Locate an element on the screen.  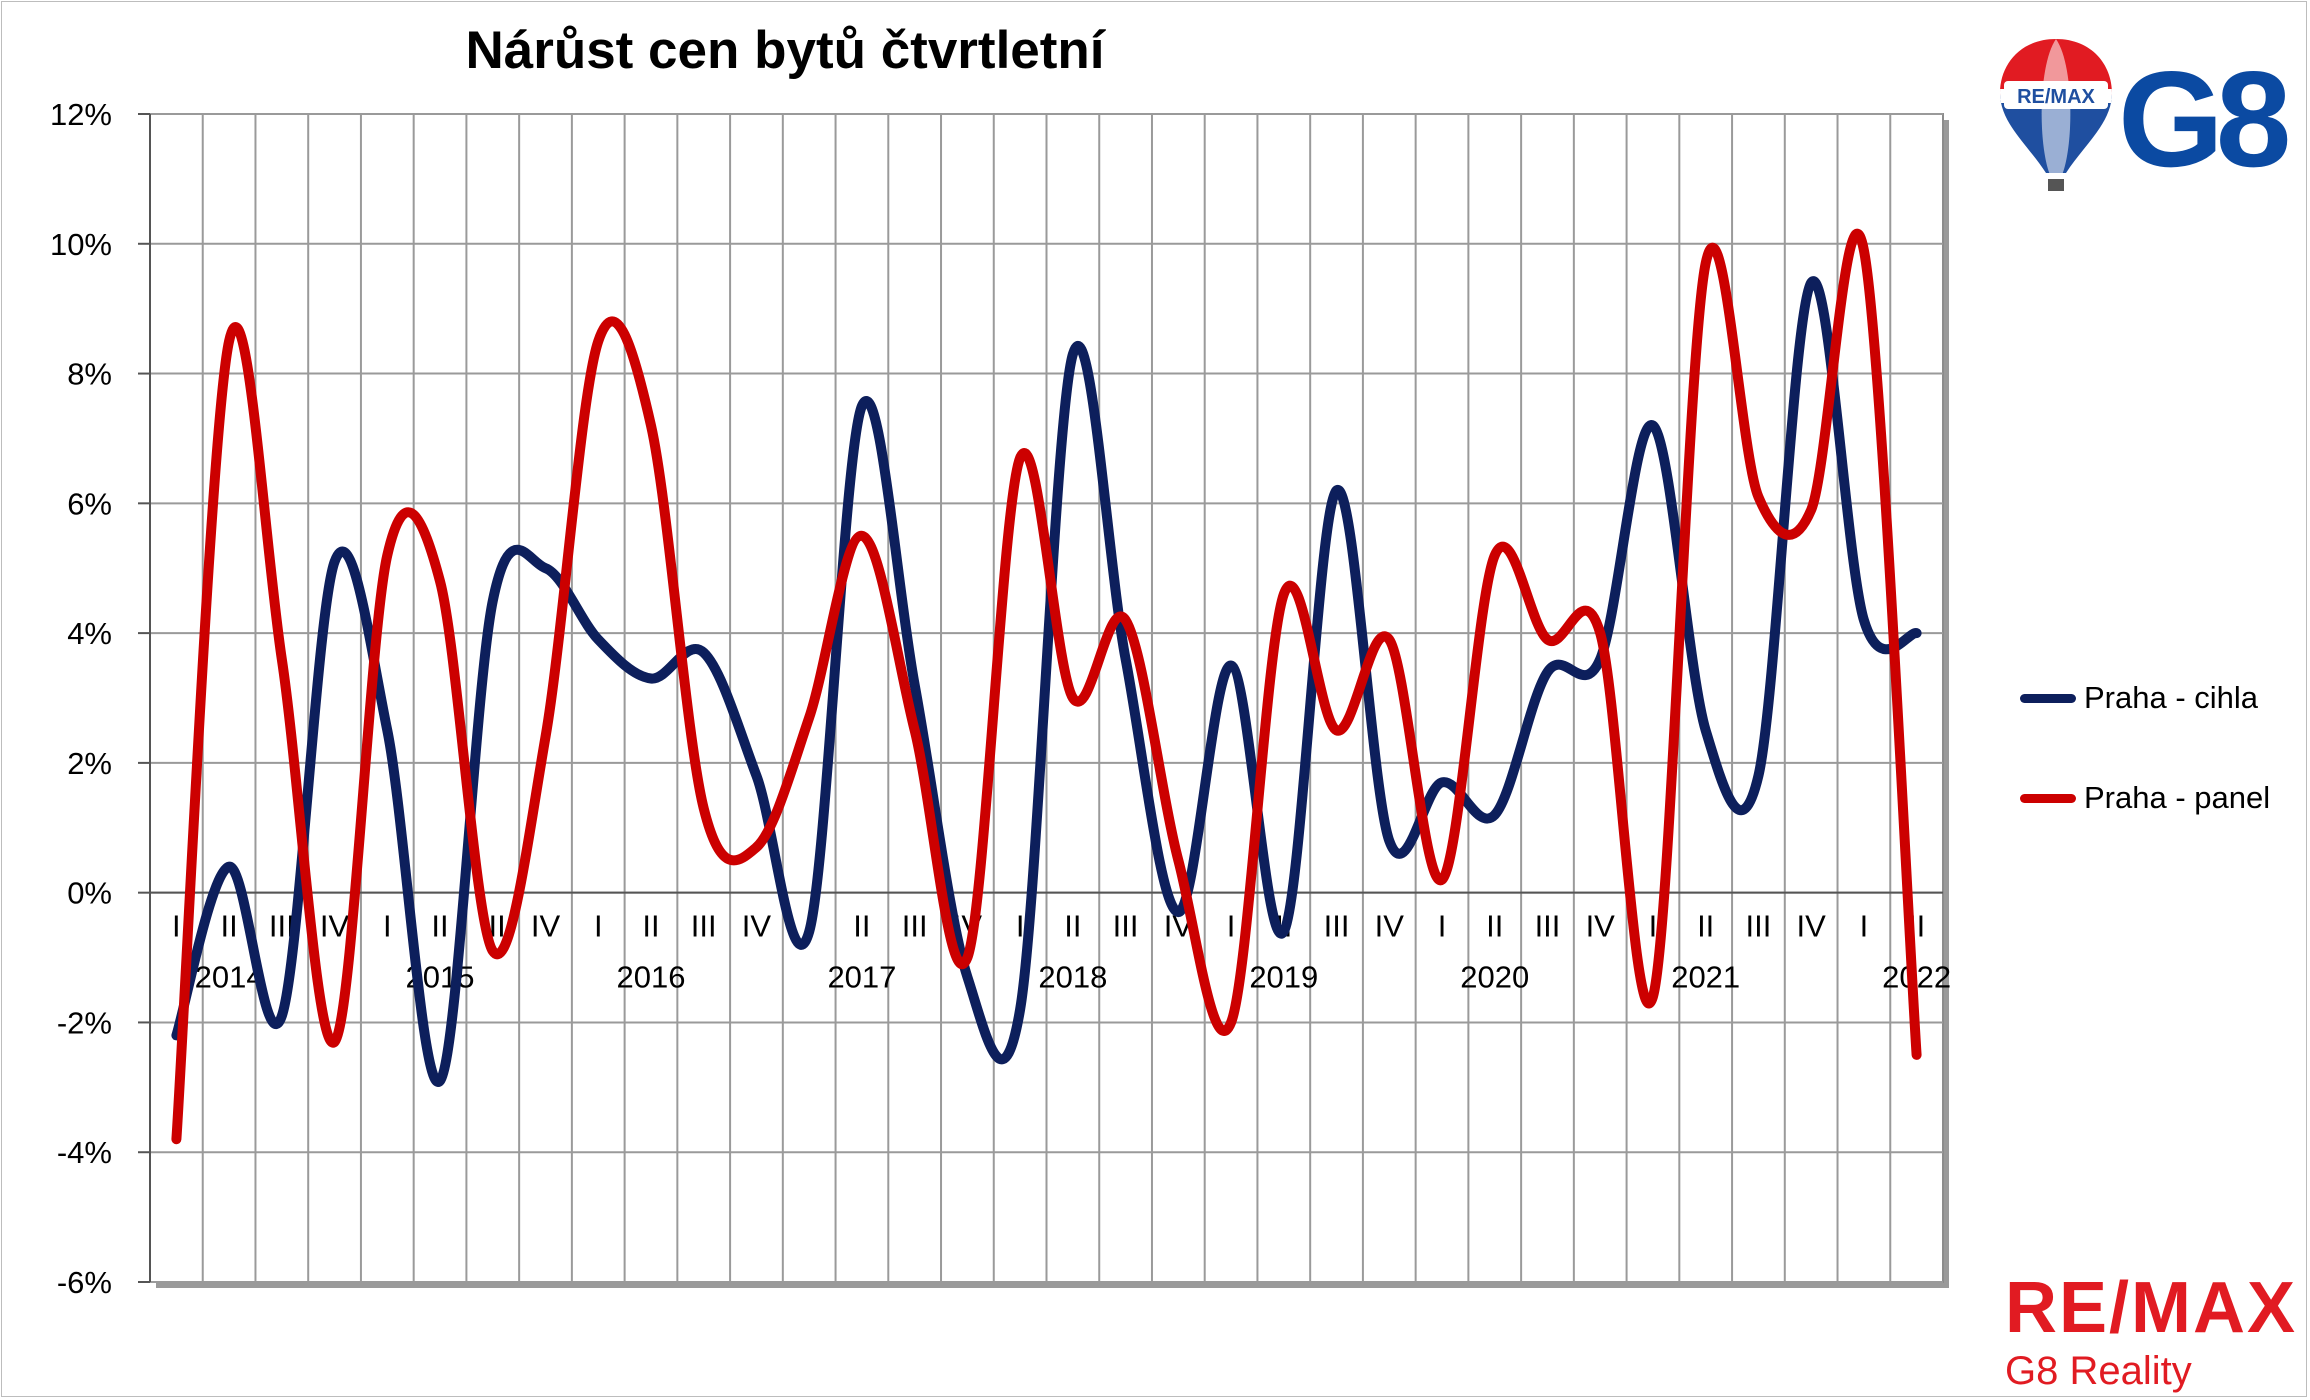
y-tick-label: 0% is located at coordinates (89, 893).